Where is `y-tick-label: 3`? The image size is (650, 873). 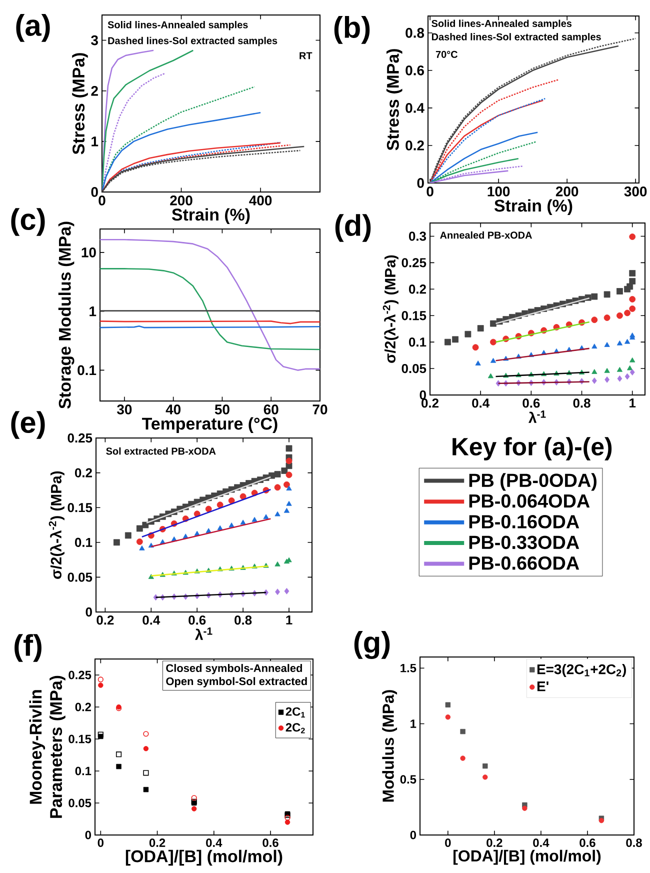 y-tick-label: 3 is located at coordinates (94, 40).